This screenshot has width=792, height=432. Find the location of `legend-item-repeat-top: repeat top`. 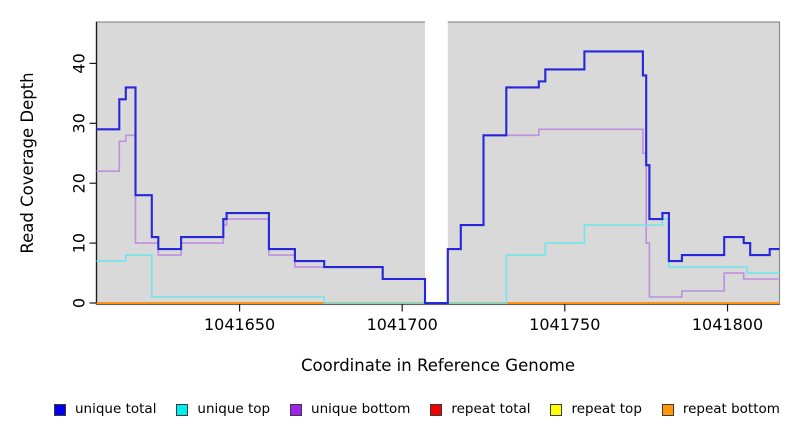

legend-item-repeat-top: repeat top is located at coordinates (596, 409).